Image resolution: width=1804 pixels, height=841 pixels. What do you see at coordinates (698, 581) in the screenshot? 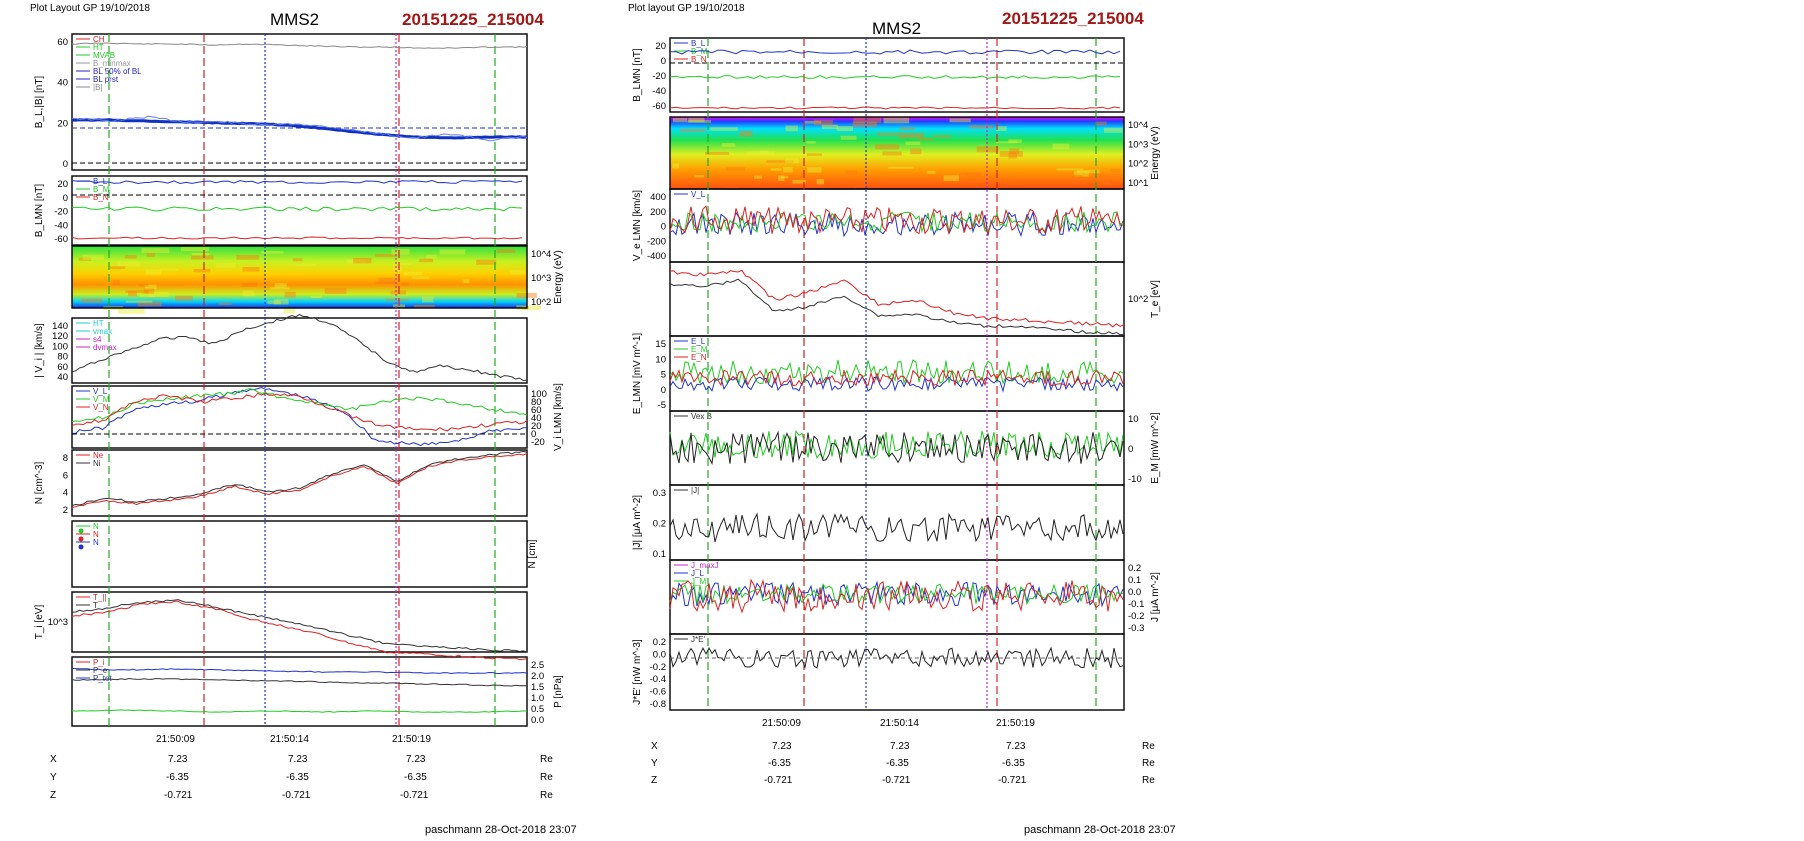
I see `legend-label: J_M` at bounding box center [698, 581].